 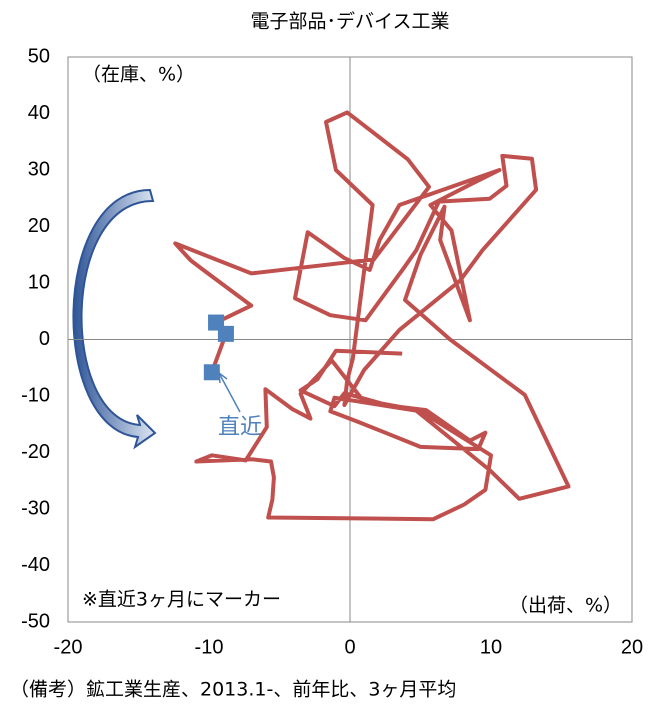 I want to click on y-tick-label: -20, so click(x=35, y=452).